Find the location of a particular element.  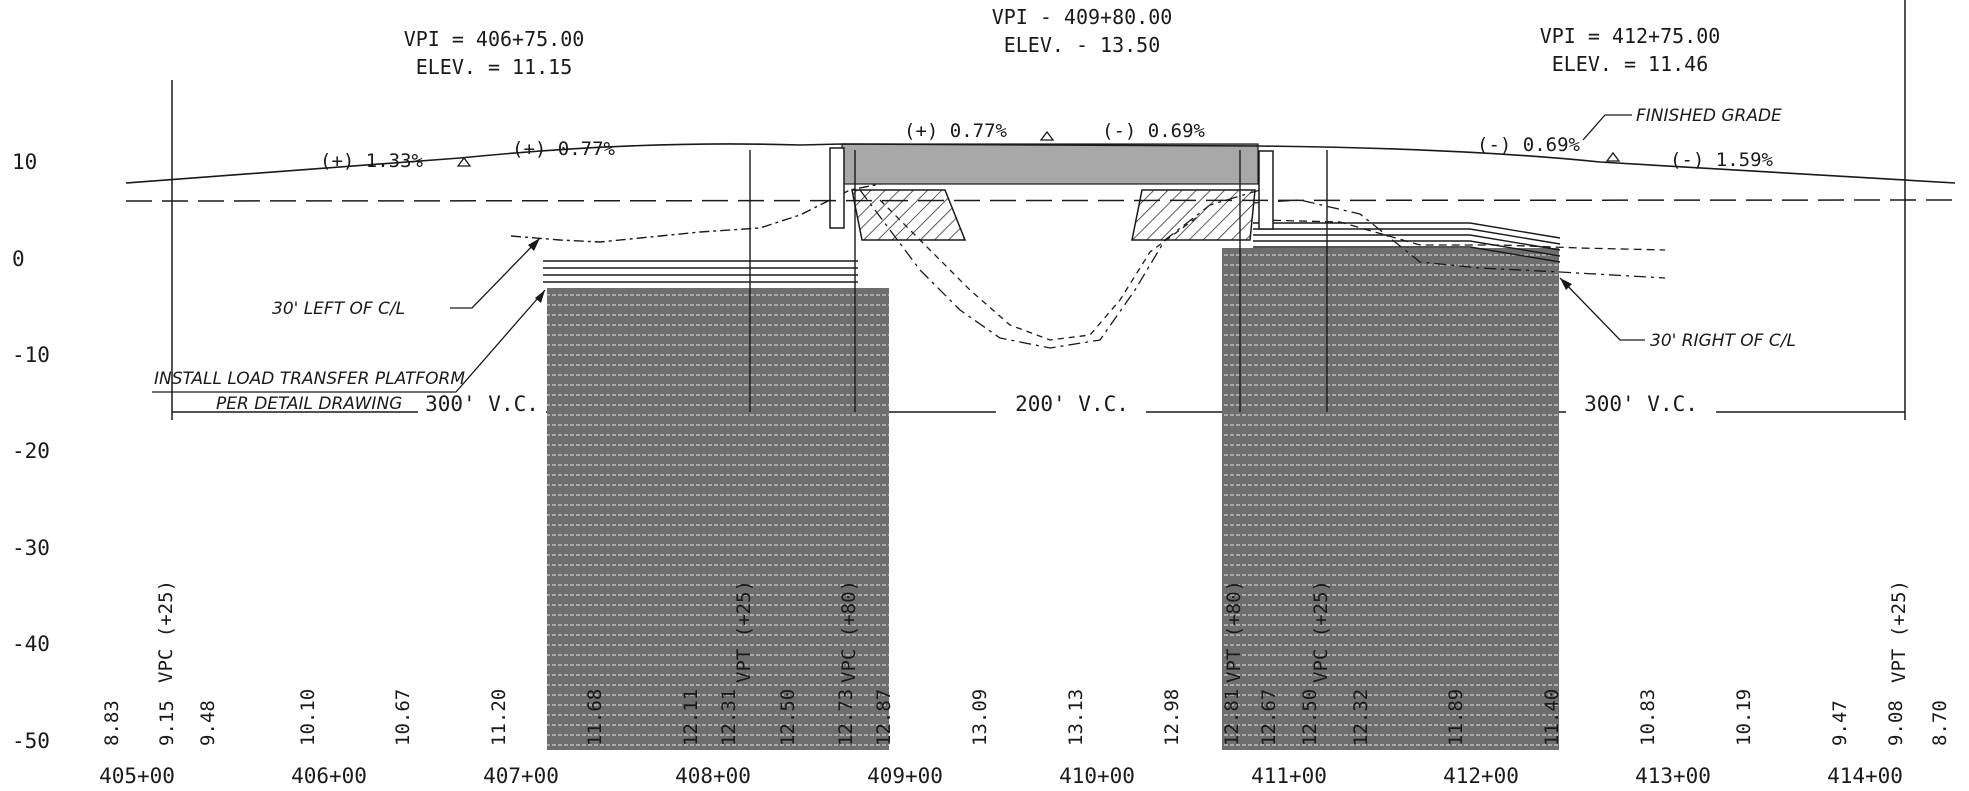

platform-note-arrow is located at coordinates (540, 296).